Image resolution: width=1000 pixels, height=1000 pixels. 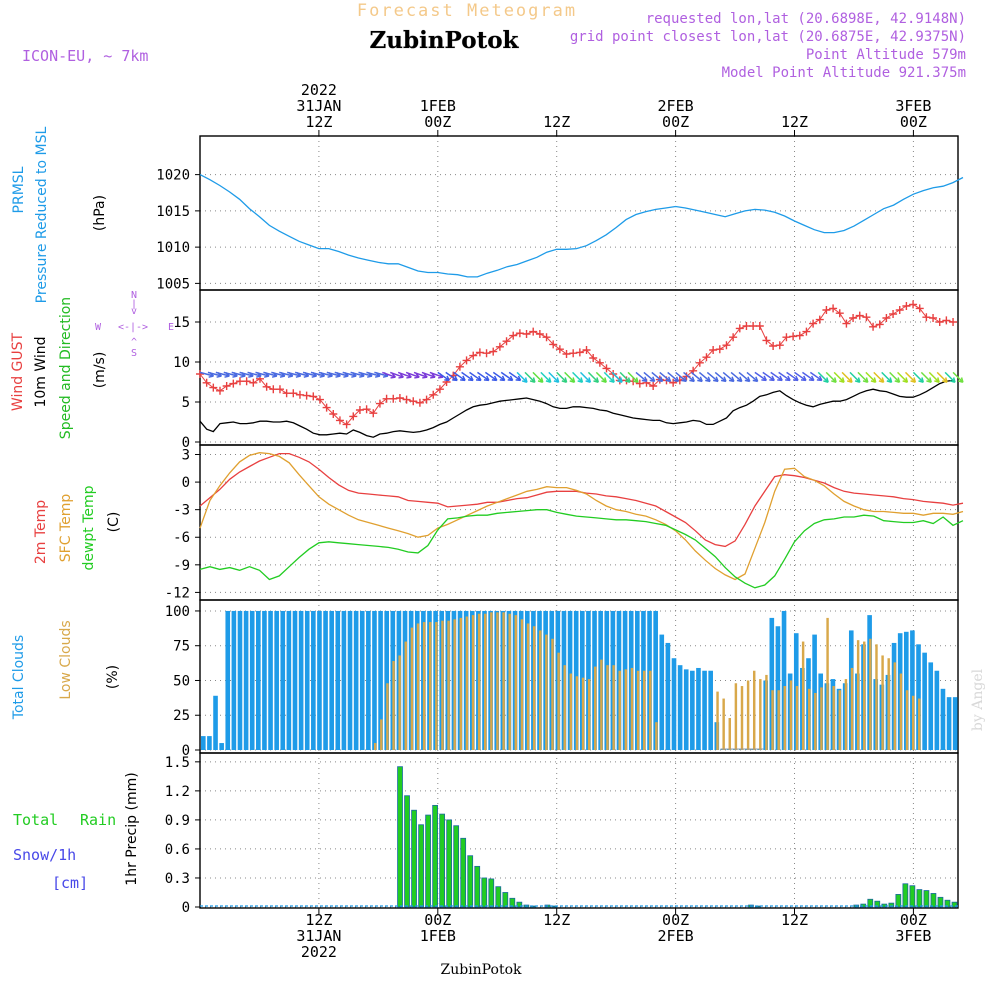 What do you see at coordinates (66, 659) in the screenshot?
I see `low-clouds-label: Low Clouds` at bounding box center [66, 659].